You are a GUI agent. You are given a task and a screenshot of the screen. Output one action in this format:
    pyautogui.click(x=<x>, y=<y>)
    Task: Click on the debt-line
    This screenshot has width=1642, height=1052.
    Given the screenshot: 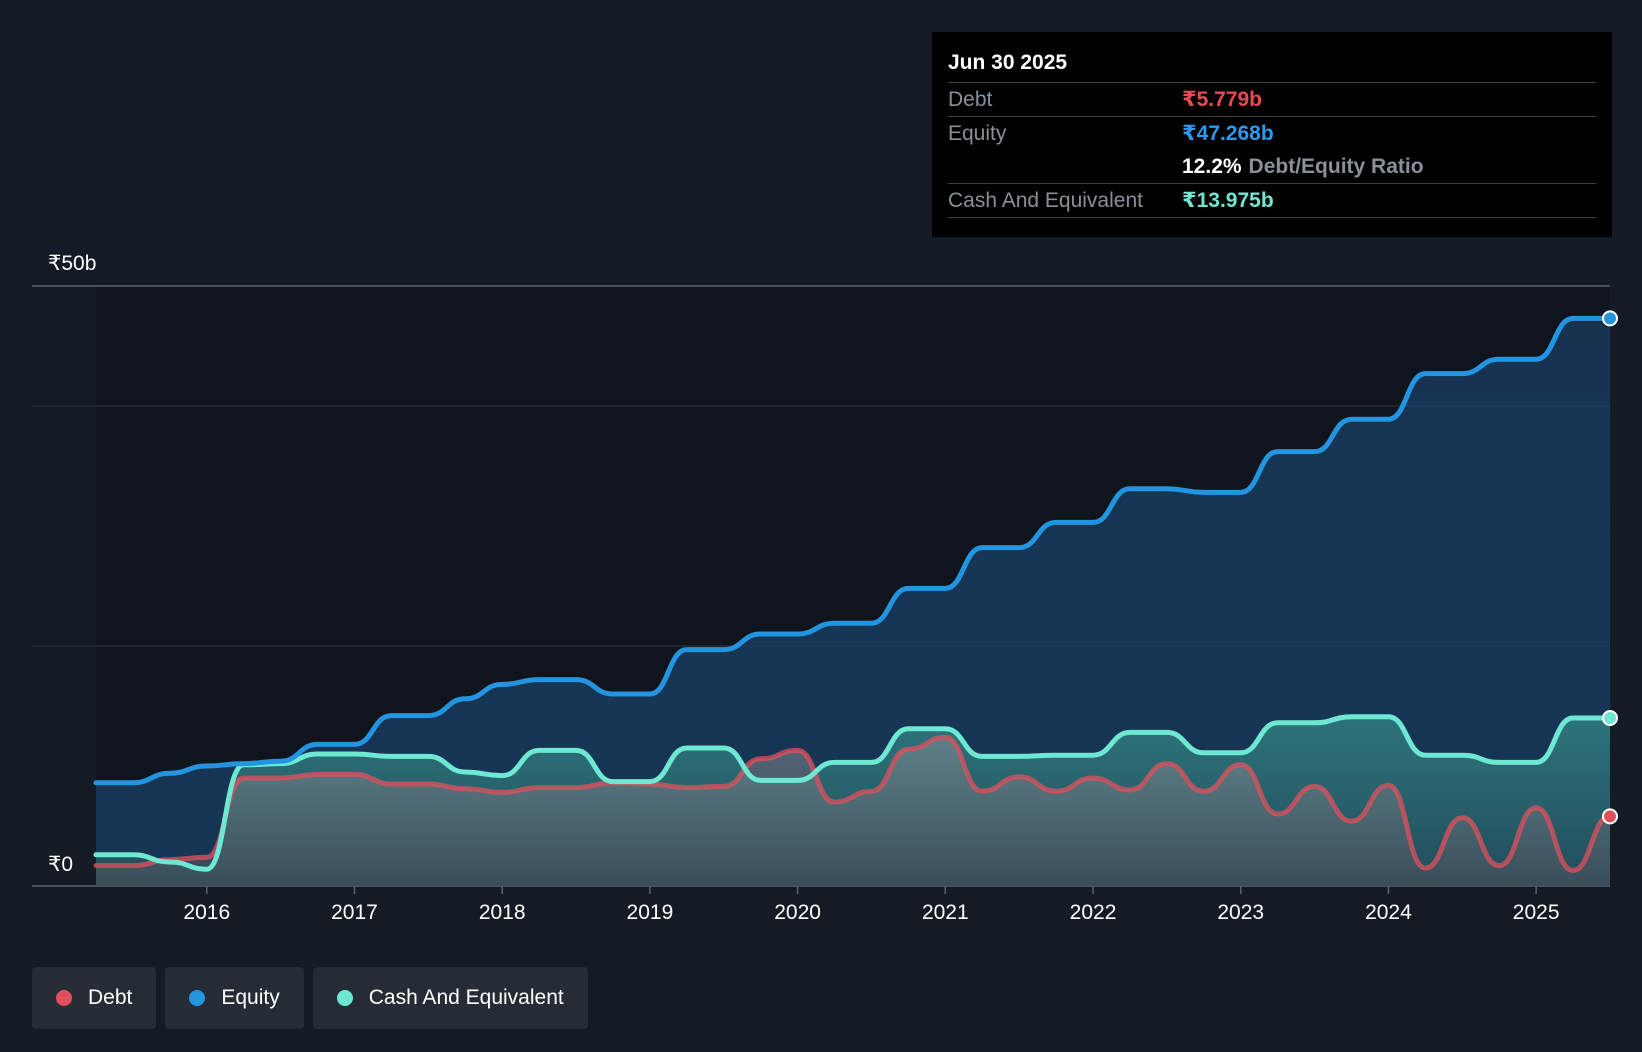 What is the action you would take?
    pyautogui.click(x=853, y=803)
    